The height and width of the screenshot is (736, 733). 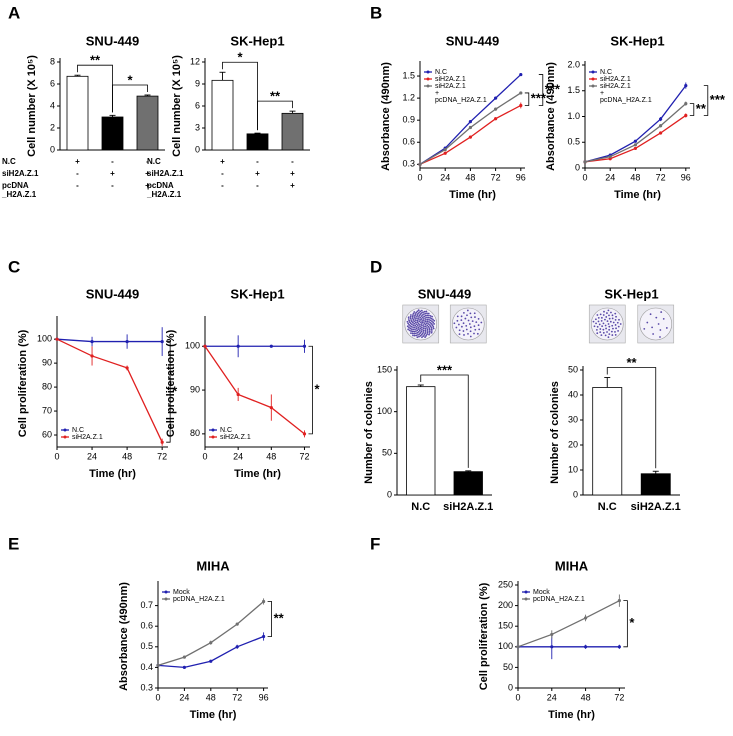 What do you see at coordinates (146, 687) in the screenshot?
I see `y-tick-label: 0.3` at bounding box center [146, 687].